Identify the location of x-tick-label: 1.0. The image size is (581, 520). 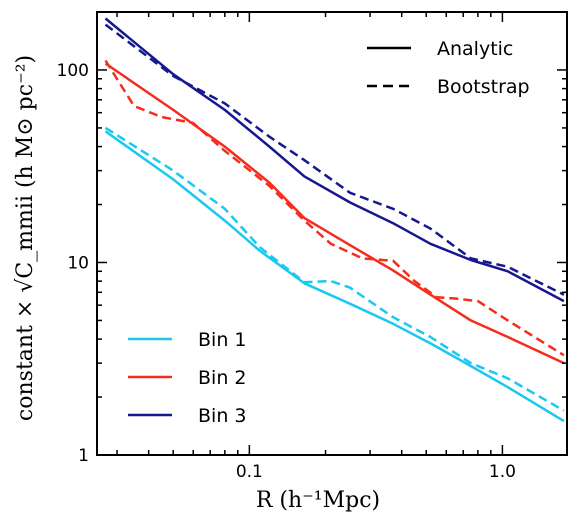
(502, 472).